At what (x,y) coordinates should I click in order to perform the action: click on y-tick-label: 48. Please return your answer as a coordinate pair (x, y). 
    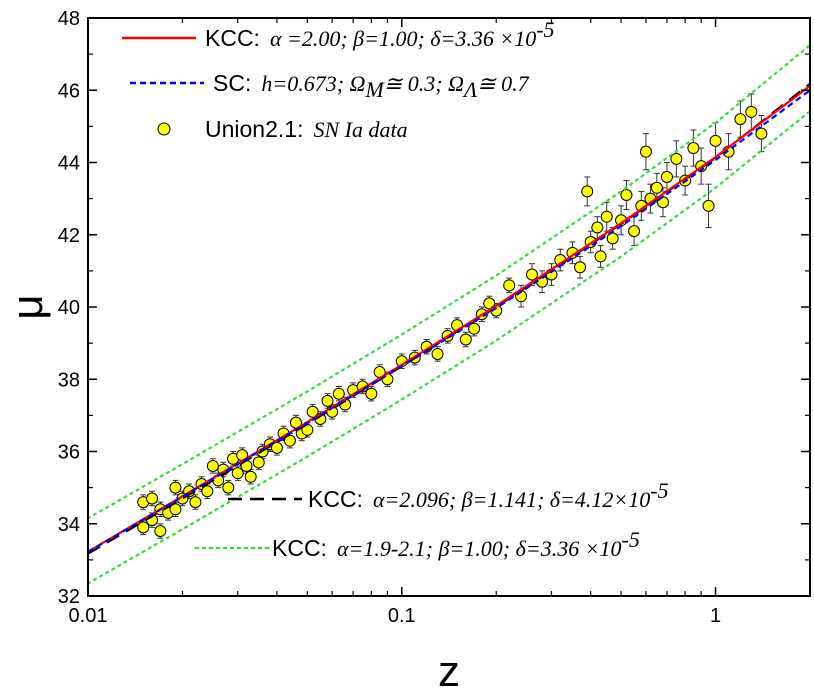
    Looking at the image, I should click on (69, 19).